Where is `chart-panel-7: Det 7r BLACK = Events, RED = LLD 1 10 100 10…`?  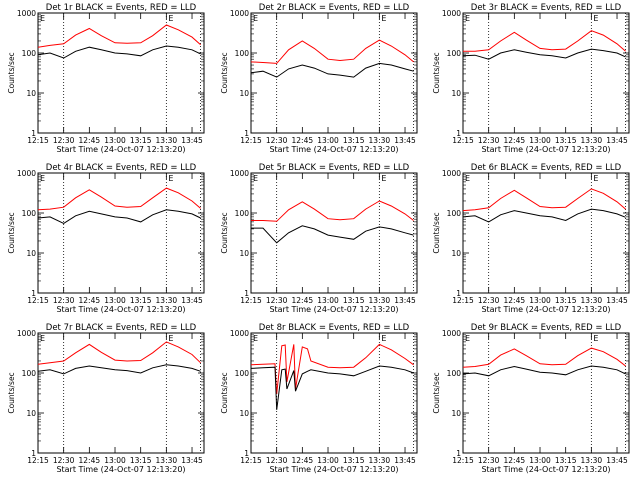
chart-panel-7: Det 7r BLACK = Events, RED = LLD 1 10 100 10… is located at coordinates (106, 398).